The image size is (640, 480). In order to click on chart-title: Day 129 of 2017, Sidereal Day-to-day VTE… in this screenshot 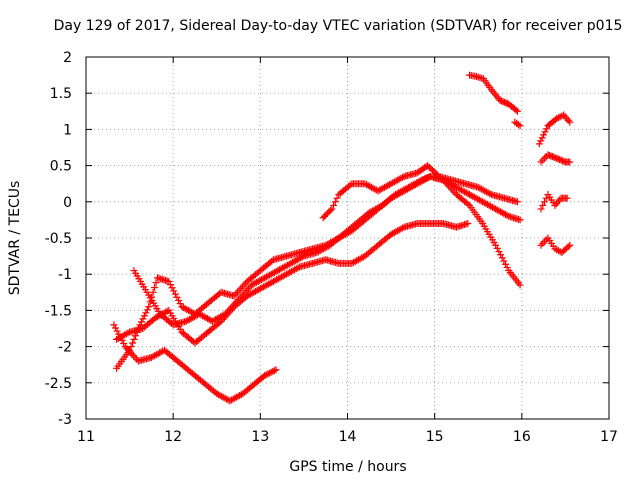, I will do `click(338, 26)`.